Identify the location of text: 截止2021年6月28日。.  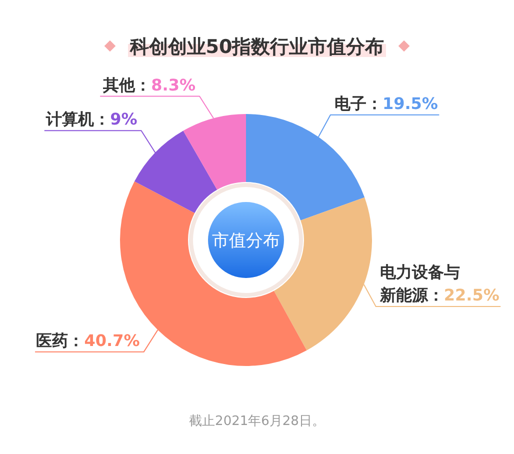
(257, 421).